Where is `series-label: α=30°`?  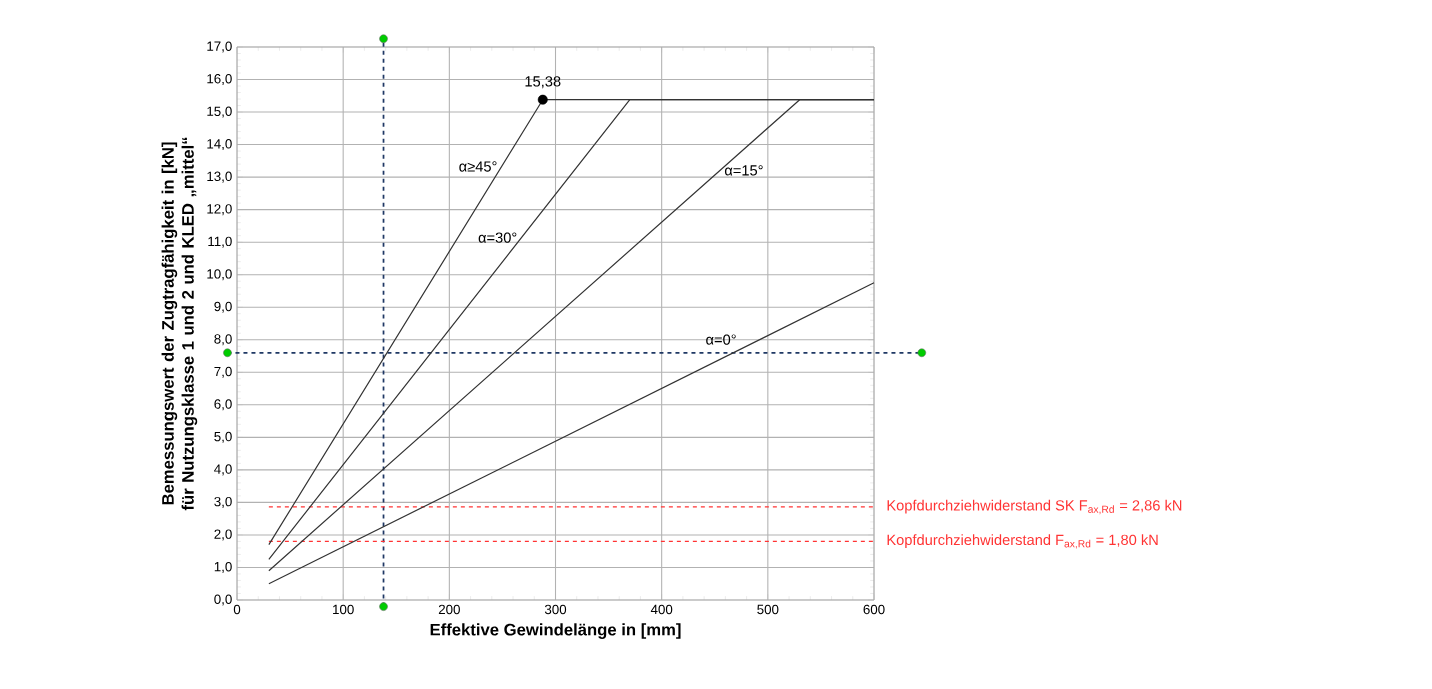 series-label: α=30° is located at coordinates (497, 237).